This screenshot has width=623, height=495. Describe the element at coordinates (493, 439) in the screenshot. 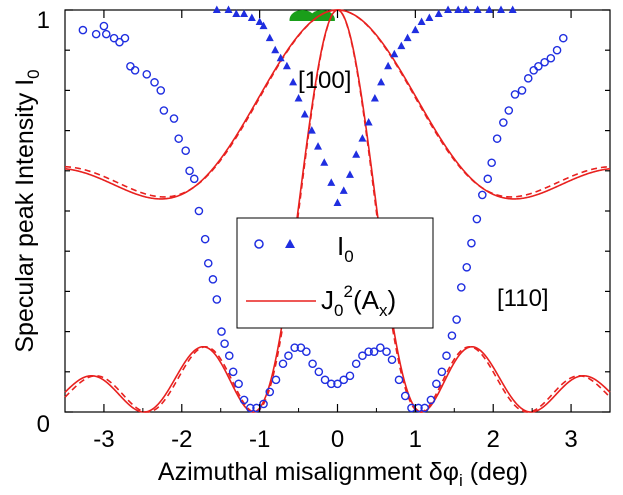

I see `x-tick-label: 2` at that location.